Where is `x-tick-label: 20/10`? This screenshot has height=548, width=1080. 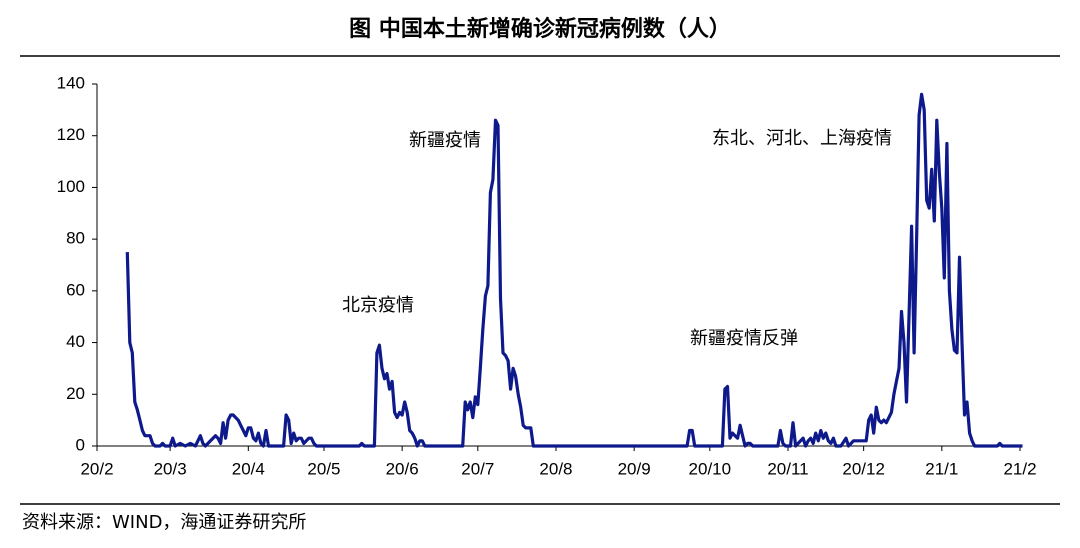
x-tick-label: 20/10 is located at coordinates (710, 468).